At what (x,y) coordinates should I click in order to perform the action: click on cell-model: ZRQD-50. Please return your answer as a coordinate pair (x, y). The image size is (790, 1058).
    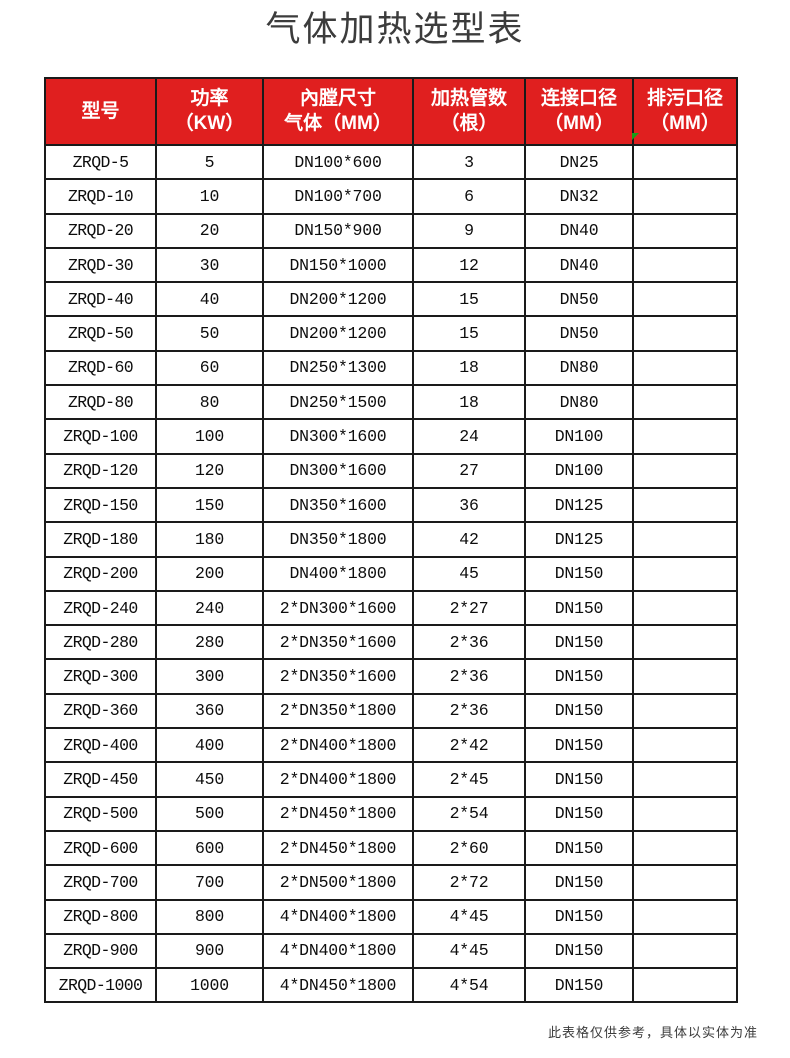
    Looking at the image, I should click on (99, 334).